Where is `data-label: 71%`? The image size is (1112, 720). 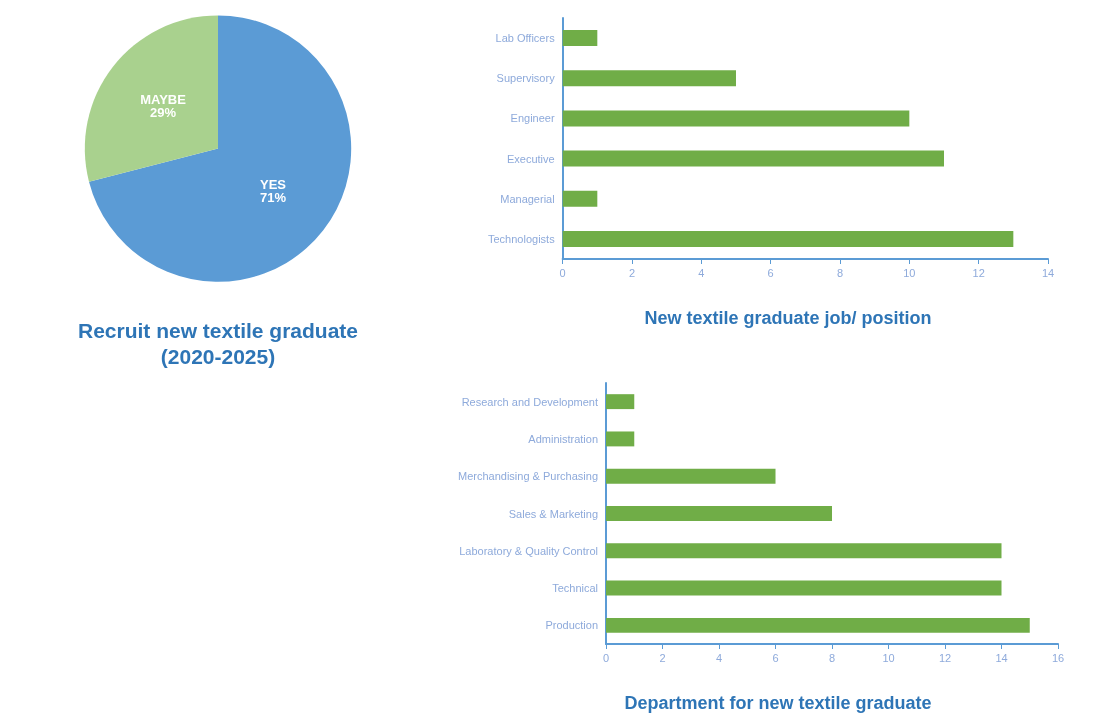
data-label: 71% is located at coordinates (273, 198).